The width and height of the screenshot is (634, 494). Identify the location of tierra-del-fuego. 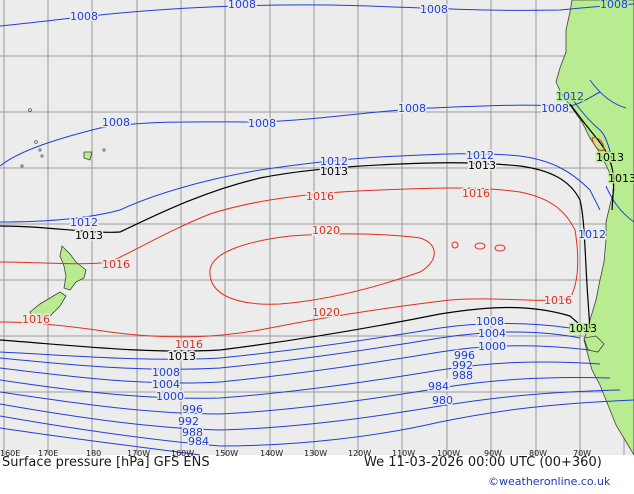
(594, 344).